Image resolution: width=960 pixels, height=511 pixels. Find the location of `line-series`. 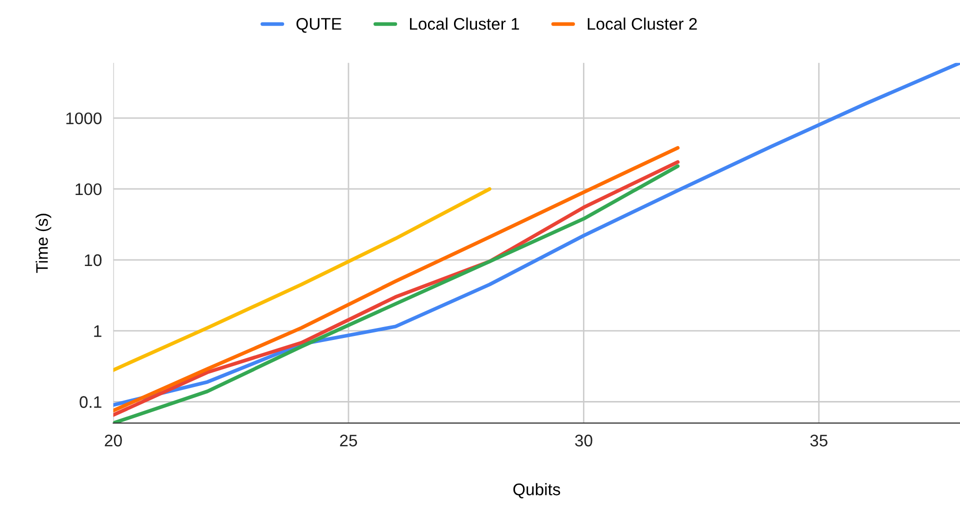

line-series is located at coordinates (302, 279).